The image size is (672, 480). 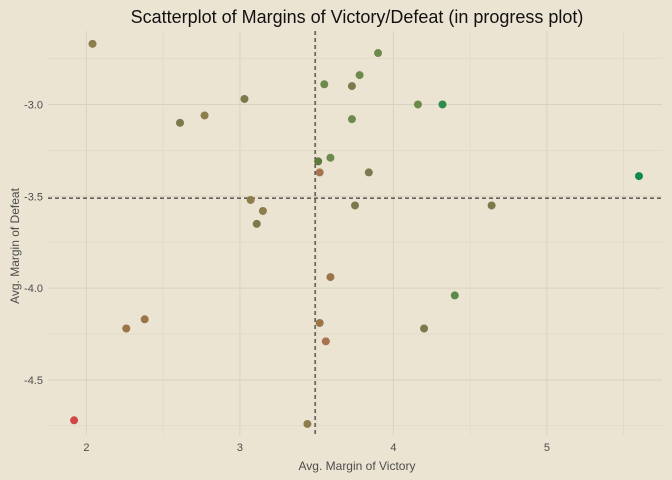 I want to click on y-tick-label: -3.5, so click(x=33, y=197).